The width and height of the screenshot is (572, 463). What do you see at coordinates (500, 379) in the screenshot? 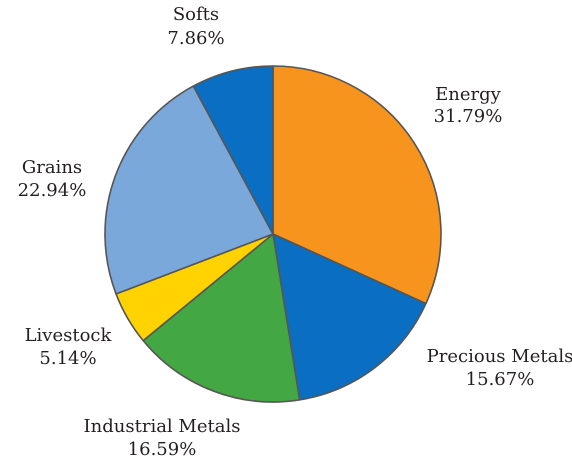
I see `slice-percent-precious-metals: 15.67%` at bounding box center [500, 379].